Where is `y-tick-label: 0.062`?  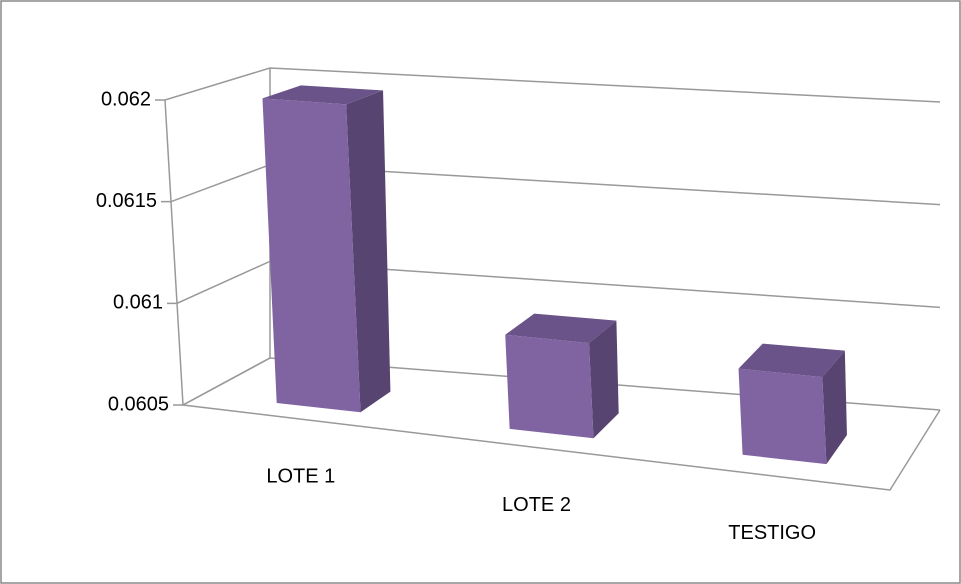 y-tick-label: 0.062 is located at coordinates (126, 99).